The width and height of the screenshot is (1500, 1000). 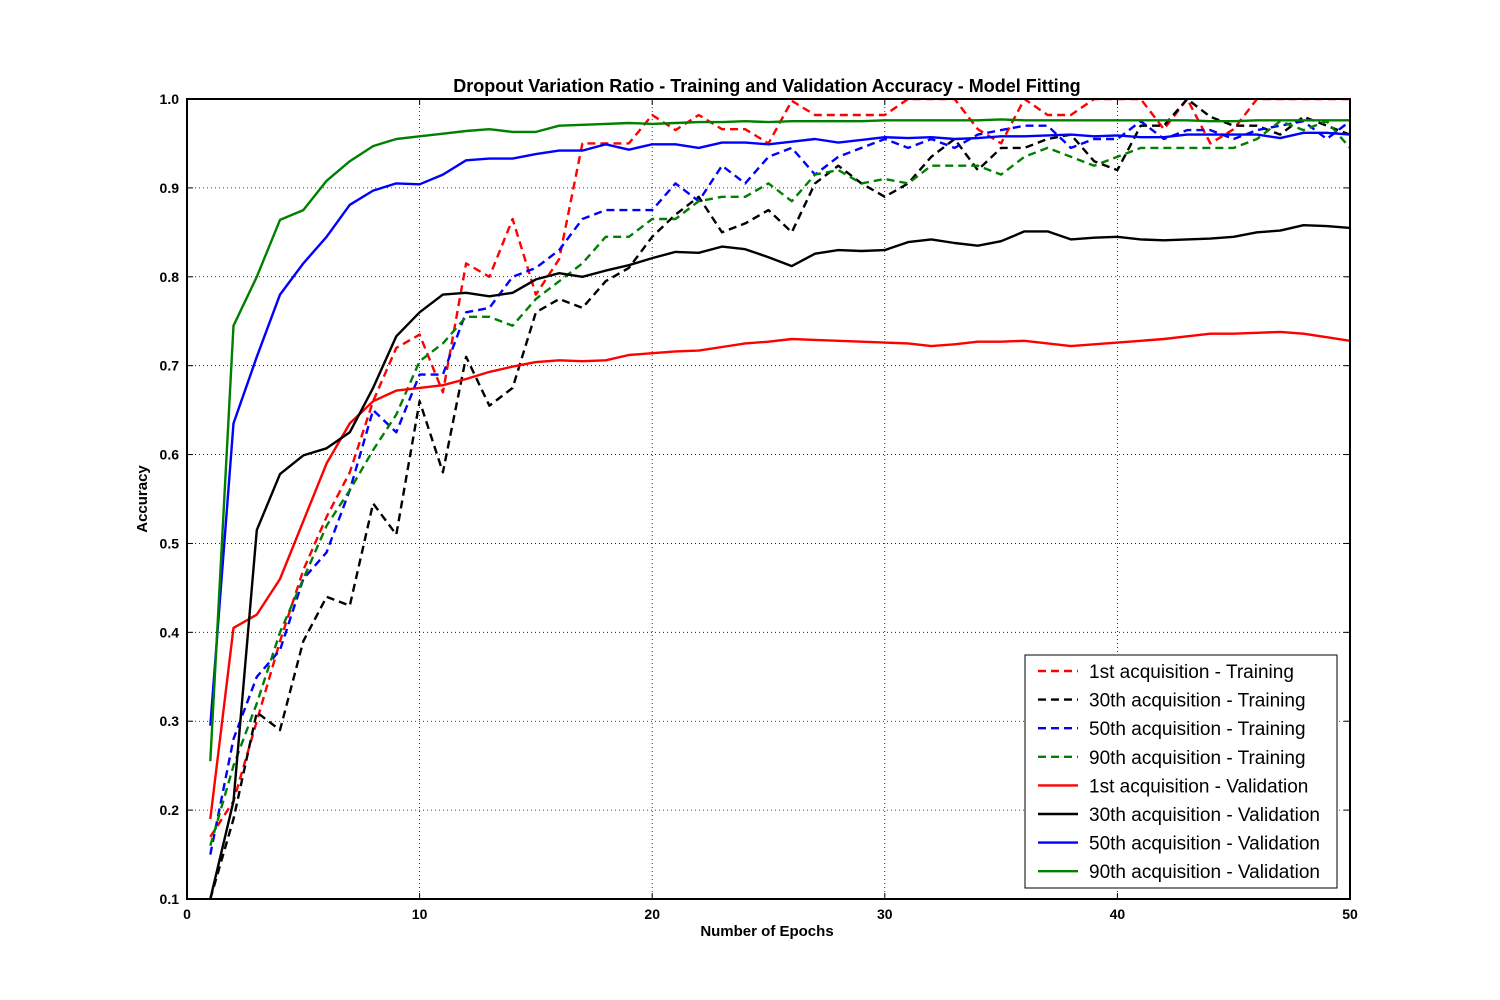 What do you see at coordinates (170, 543) in the screenshot?
I see `y-tick-label: 0.5` at bounding box center [170, 543].